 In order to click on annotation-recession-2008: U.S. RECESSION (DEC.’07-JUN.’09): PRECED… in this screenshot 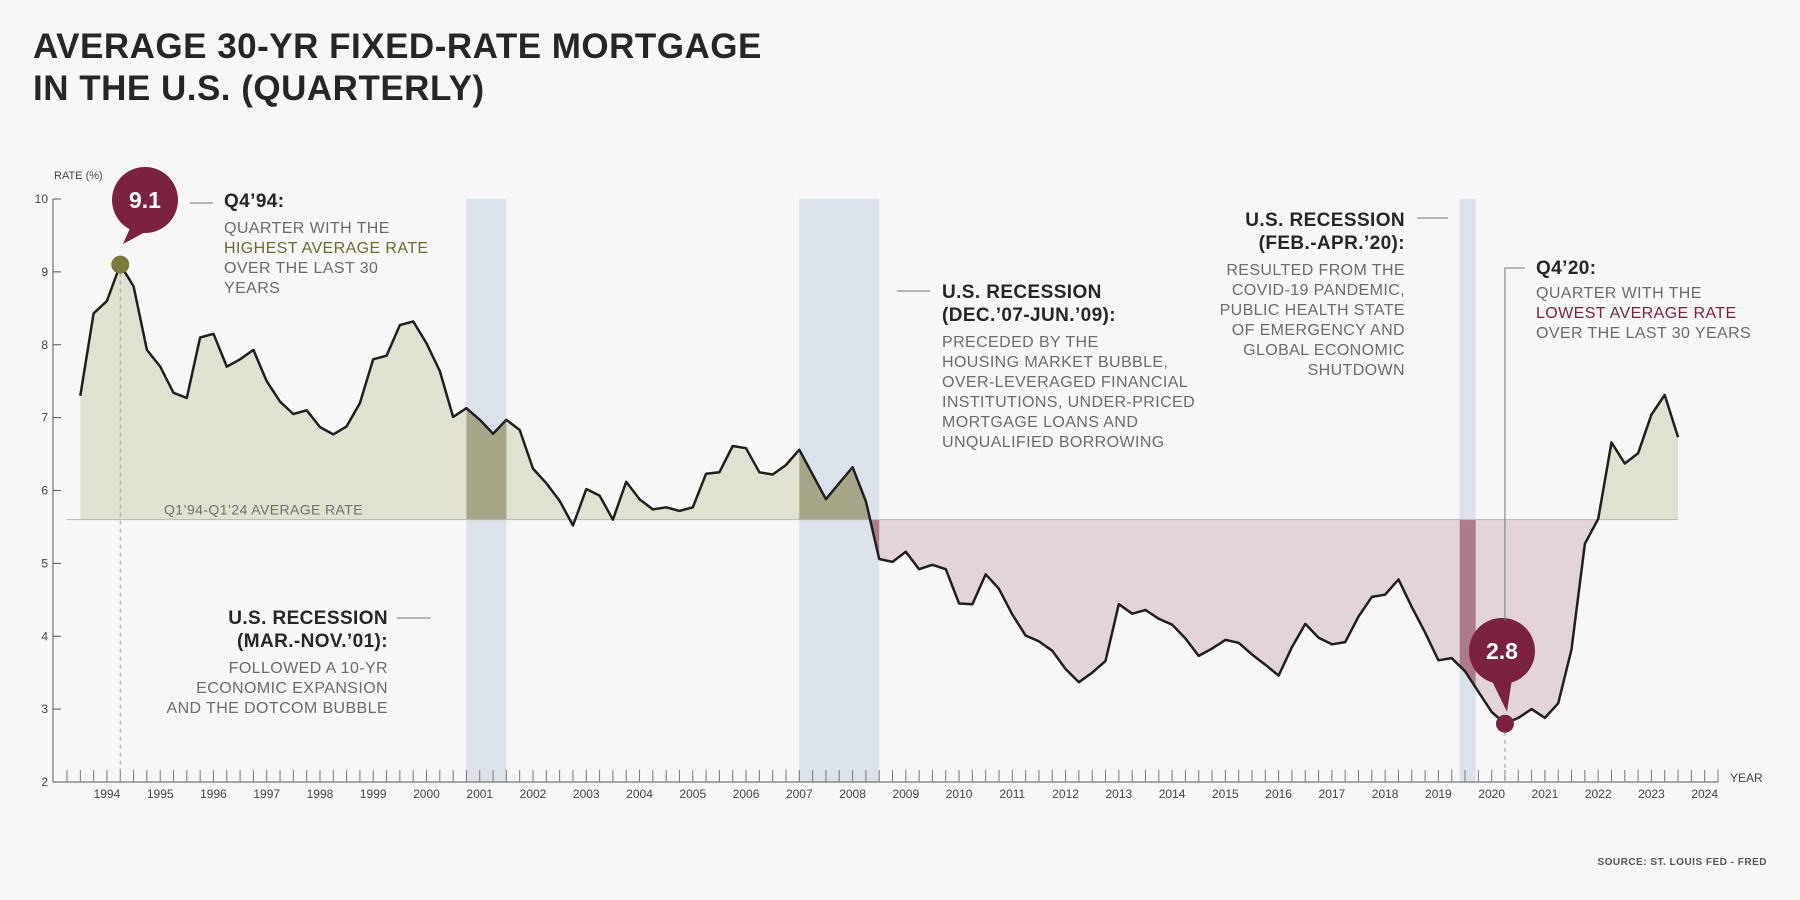, I will do `click(1087, 367)`.